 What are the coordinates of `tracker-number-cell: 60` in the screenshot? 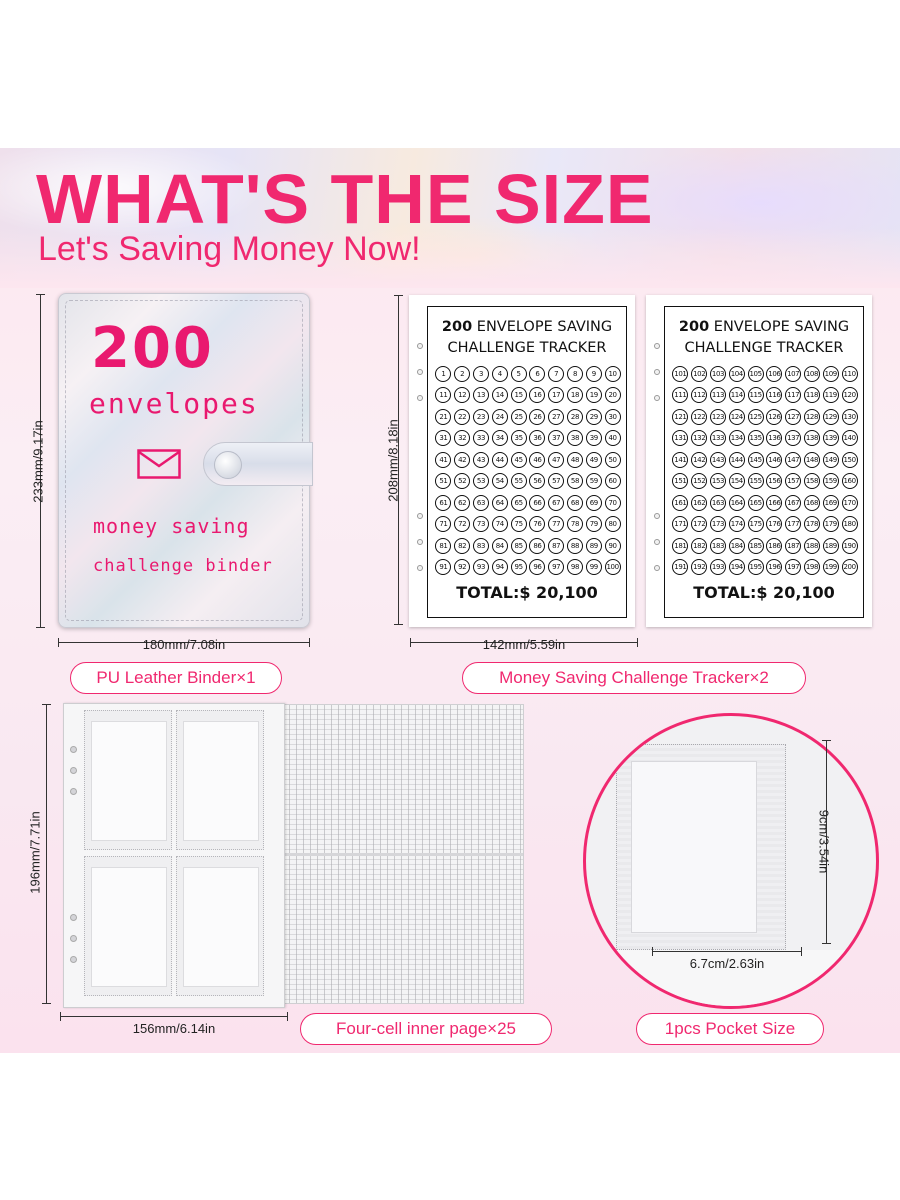 It's located at (612, 482).